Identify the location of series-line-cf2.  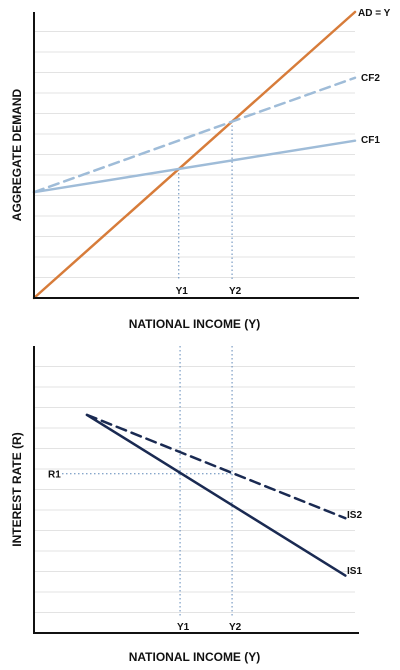
(194, 135).